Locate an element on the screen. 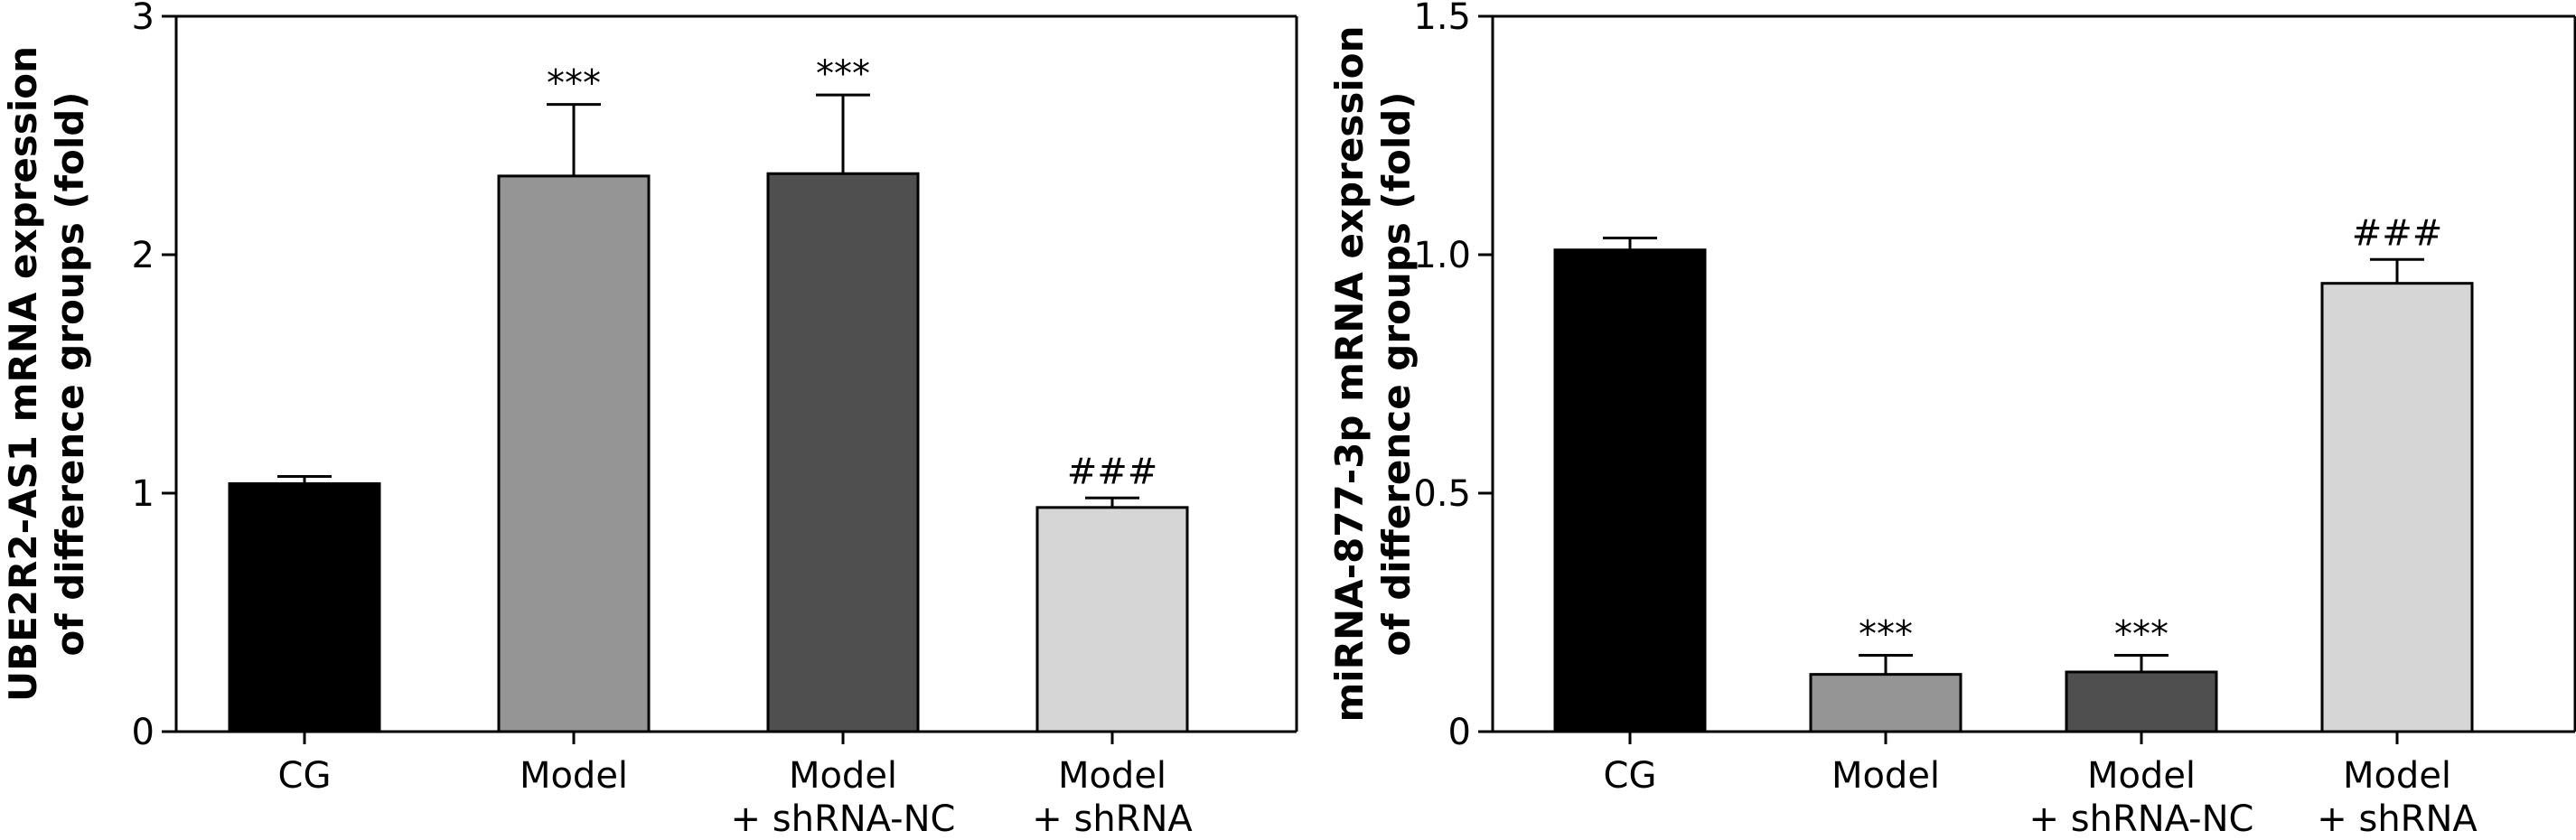 Image resolution: width=2576 pixels, height=840 pixels. y-tick-label: 2 is located at coordinates (143, 255).